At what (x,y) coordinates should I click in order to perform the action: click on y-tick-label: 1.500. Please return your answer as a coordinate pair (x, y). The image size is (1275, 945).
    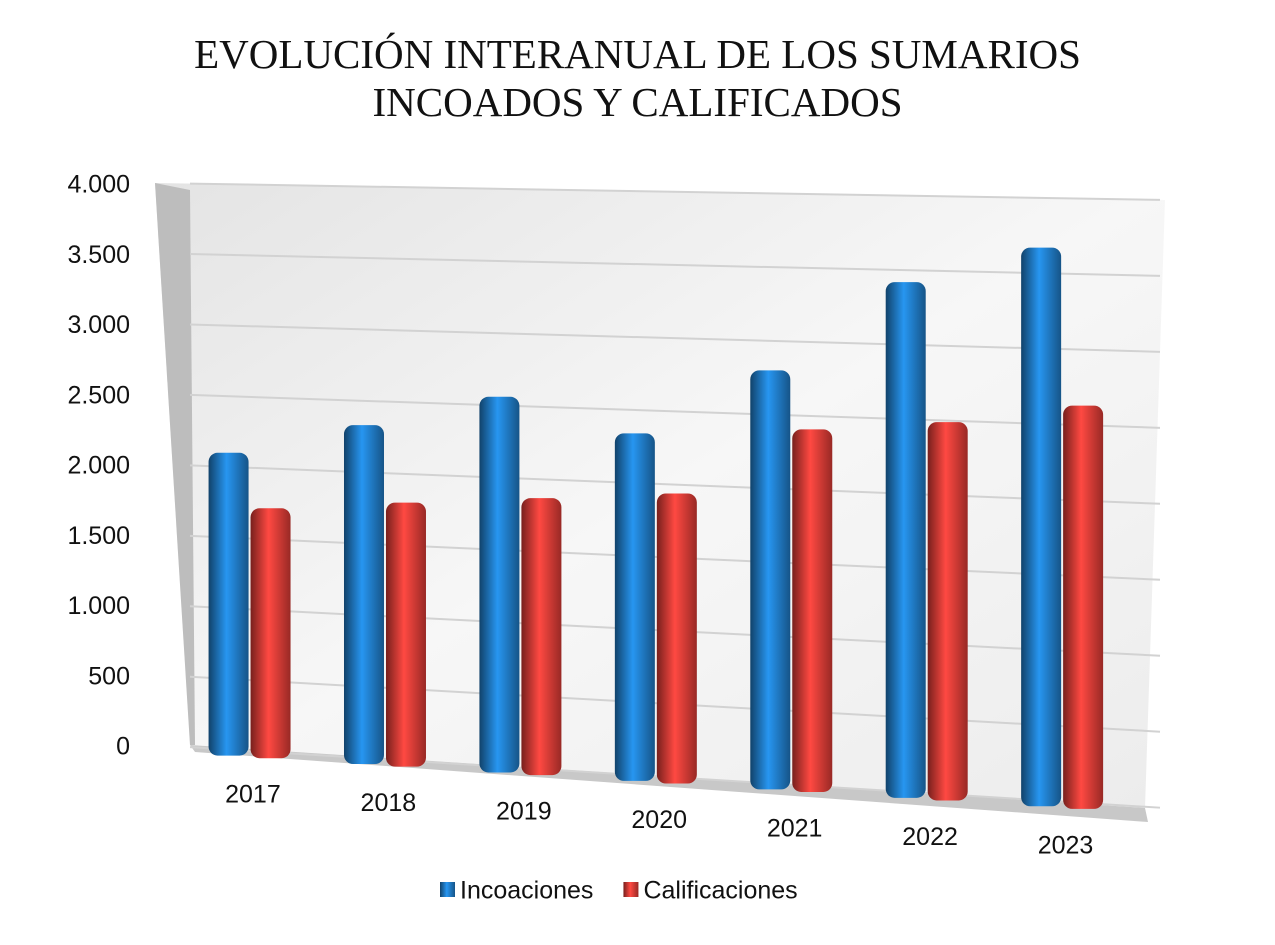
    Looking at the image, I should click on (98, 536).